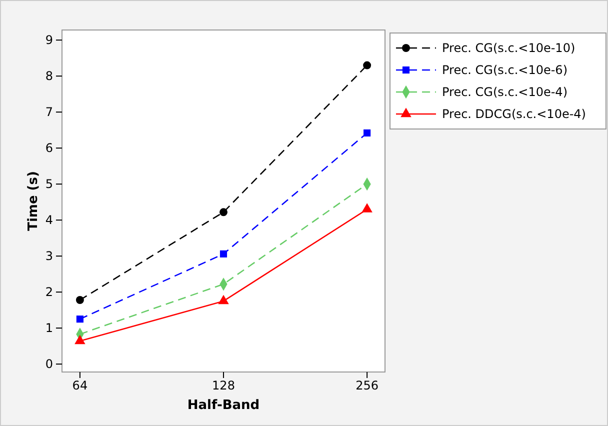 This screenshot has height=426, width=608. I want to click on legend-label: Prec. CG(s.c.<10e-10), so click(509, 48).